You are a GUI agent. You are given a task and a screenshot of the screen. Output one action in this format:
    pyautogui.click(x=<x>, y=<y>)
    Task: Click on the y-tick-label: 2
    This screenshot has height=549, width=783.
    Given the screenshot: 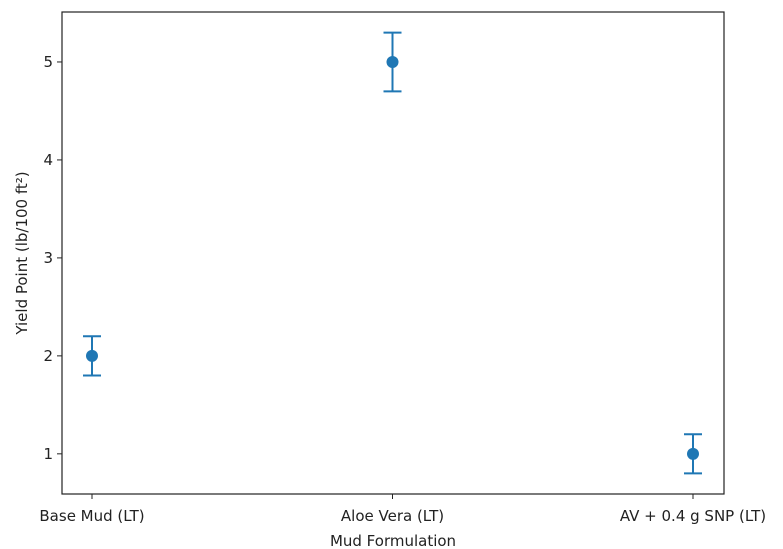 What is the action you would take?
    pyautogui.click(x=48, y=356)
    